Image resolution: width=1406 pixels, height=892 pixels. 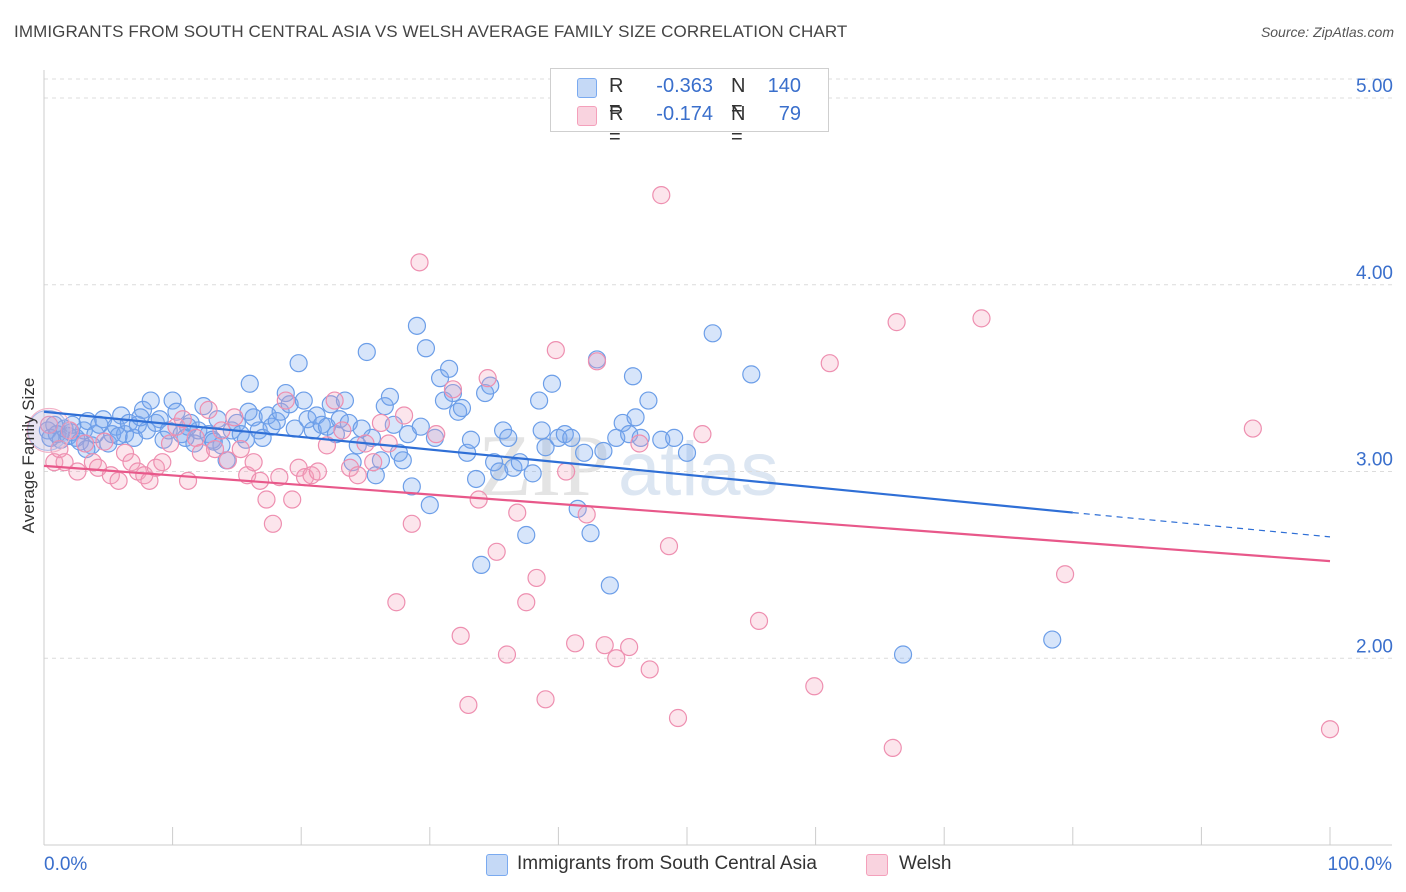 I want to click on point-welsh-cluster, so click(x=49, y=430).